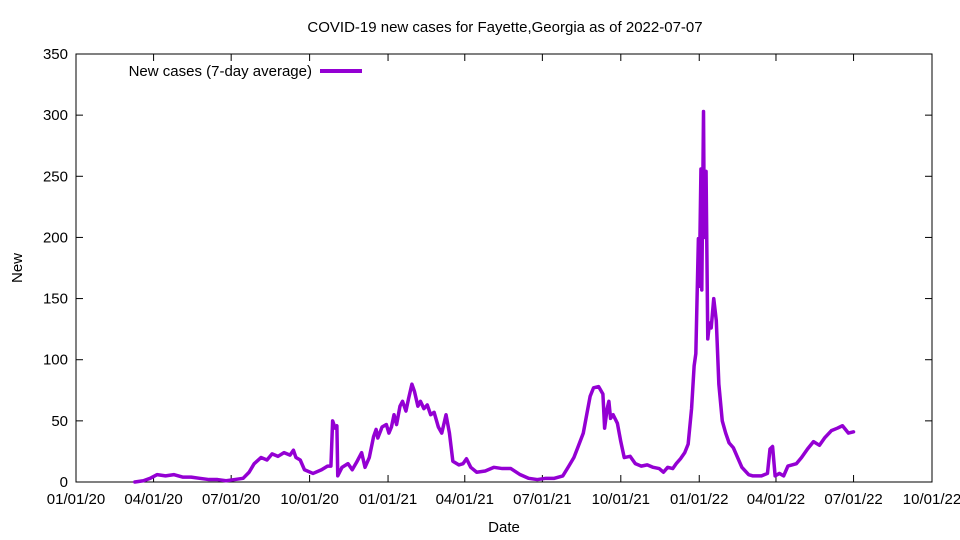  I want to click on x-tick-label: 07/01/21, so click(542, 499).